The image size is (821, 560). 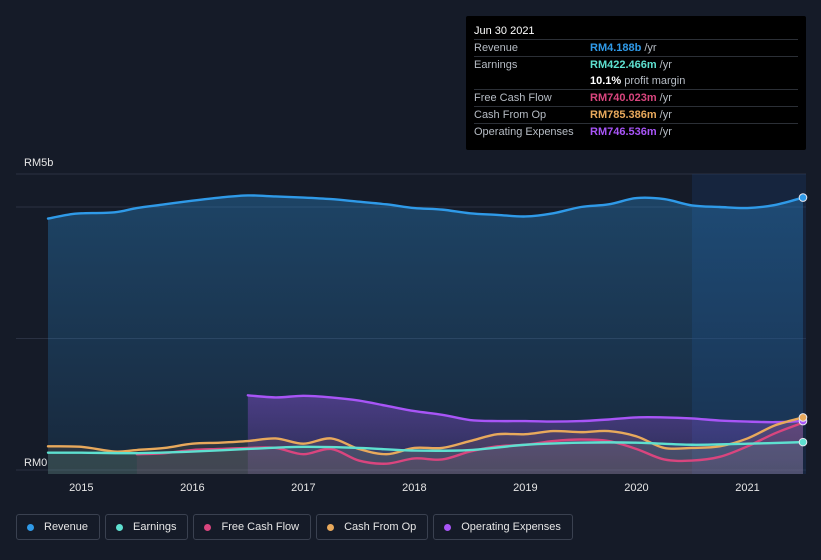 What do you see at coordinates (623, 115) in the screenshot?
I see `tooltip-value: RM785.386m` at bounding box center [623, 115].